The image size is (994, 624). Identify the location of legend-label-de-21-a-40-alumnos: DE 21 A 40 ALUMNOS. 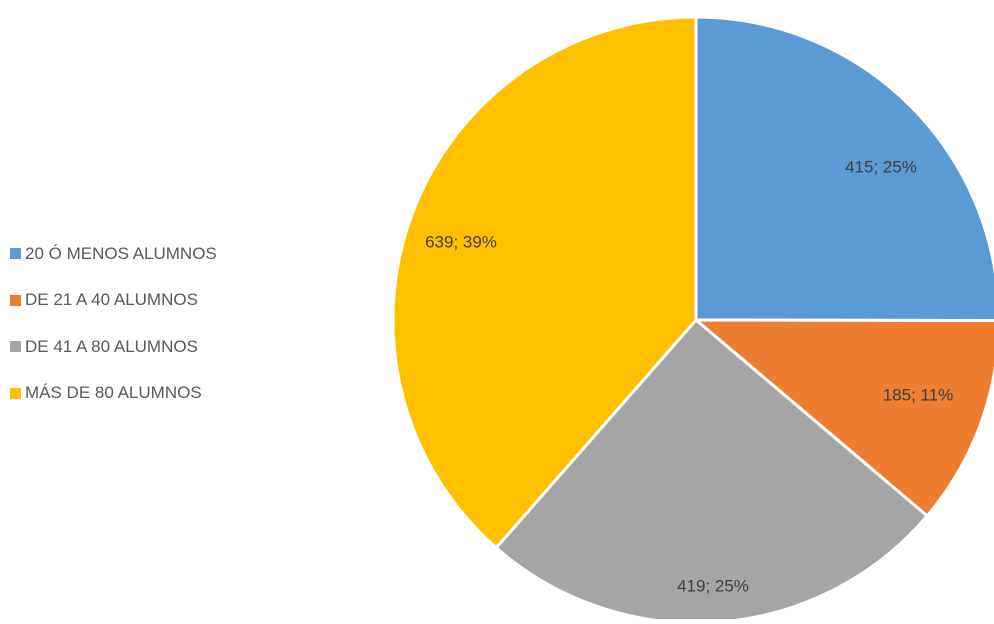
(111, 299).